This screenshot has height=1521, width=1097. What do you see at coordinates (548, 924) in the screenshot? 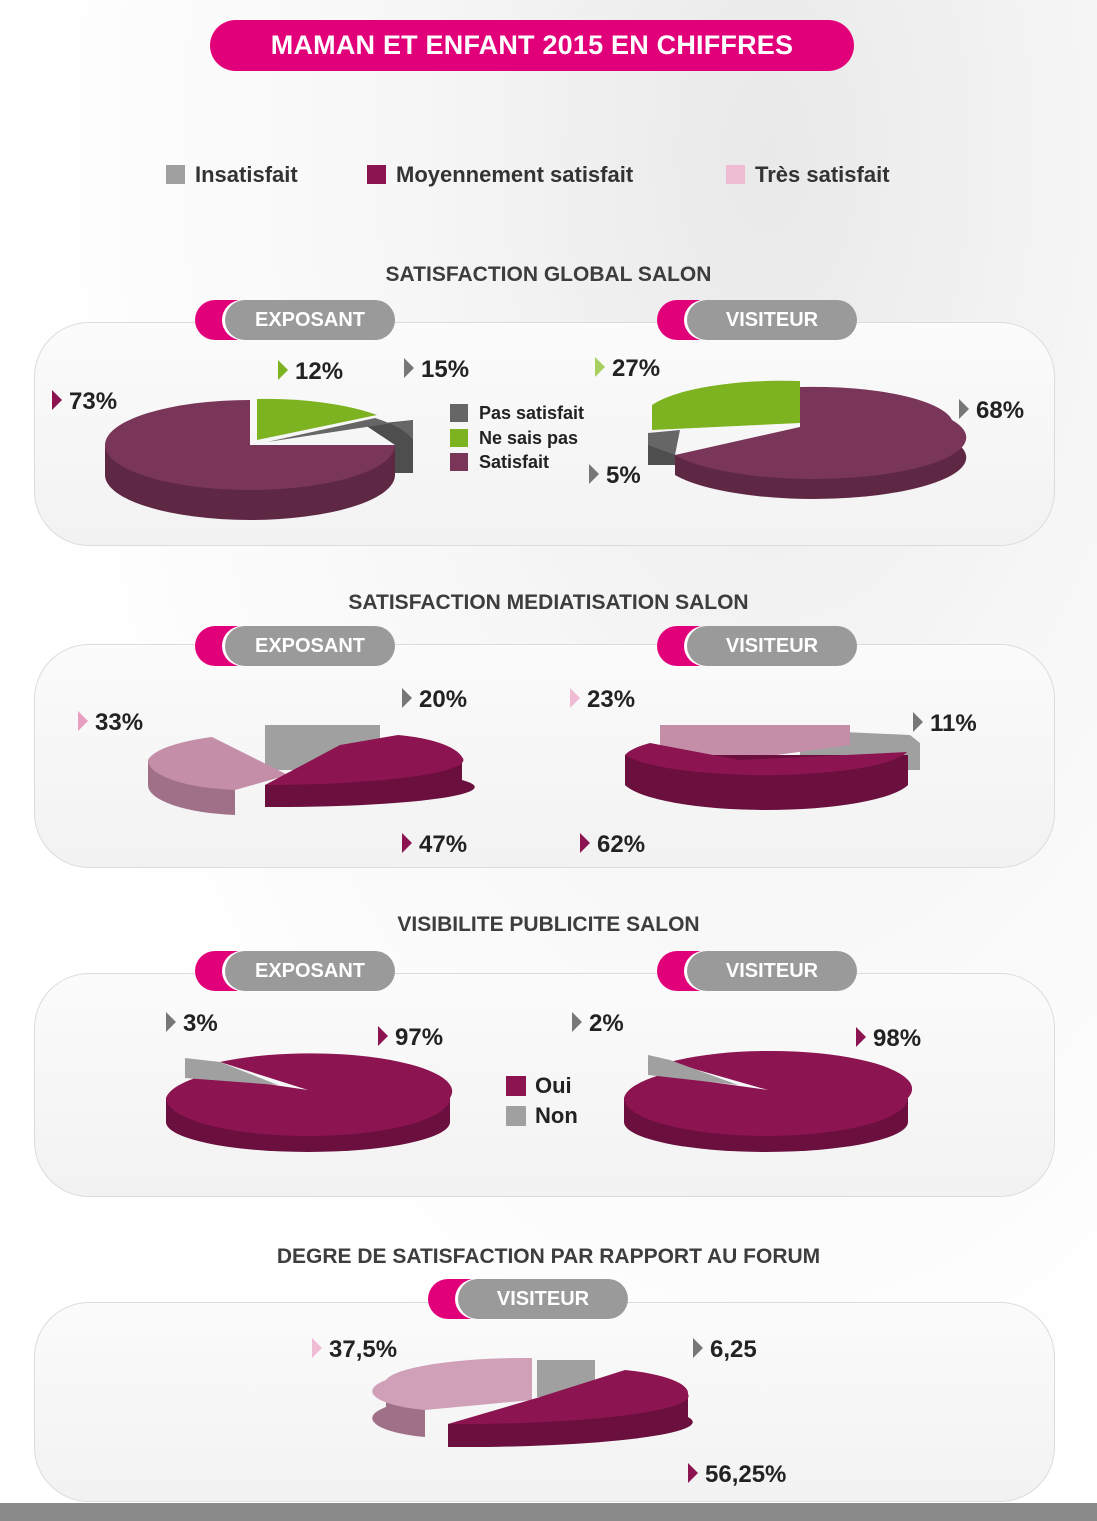
I see `section-title-visib: VISIBILITE PUBLICITE SALON` at bounding box center [548, 924].